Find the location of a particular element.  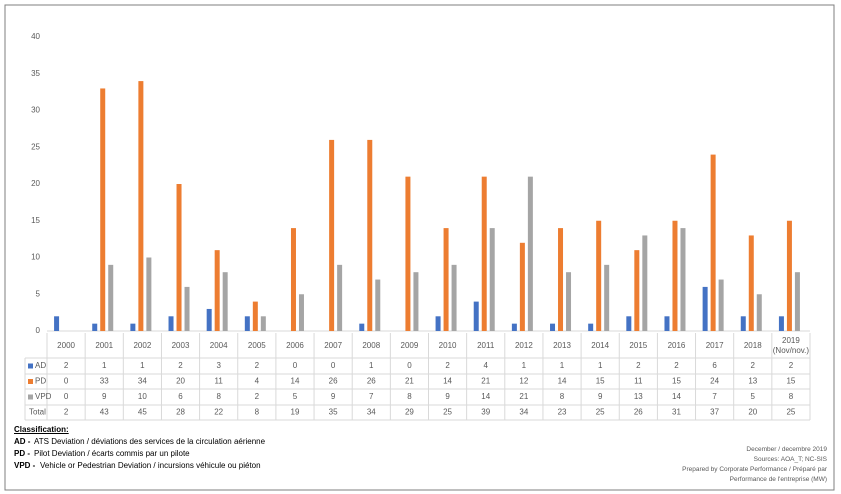

x-tick-label: 2007 is located at coordinates (333, 345).